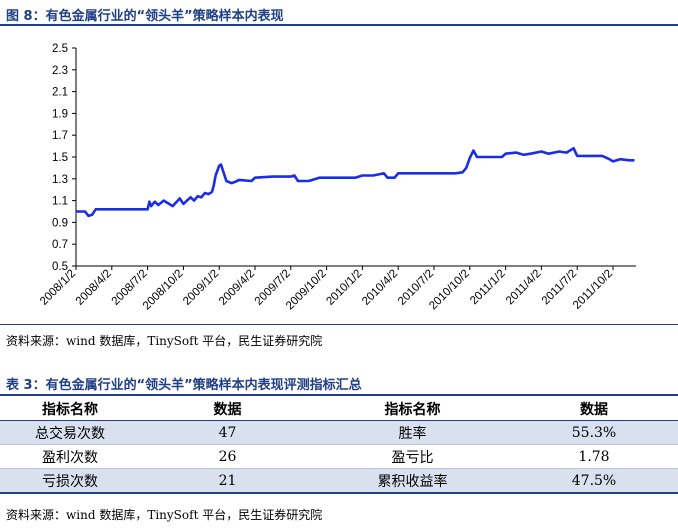 The image size is (678, 528). What do you see at coordinates (70, 457) in the screenshot?
I see `table-cell: 盈利次数` at bounding box center [70, 457].